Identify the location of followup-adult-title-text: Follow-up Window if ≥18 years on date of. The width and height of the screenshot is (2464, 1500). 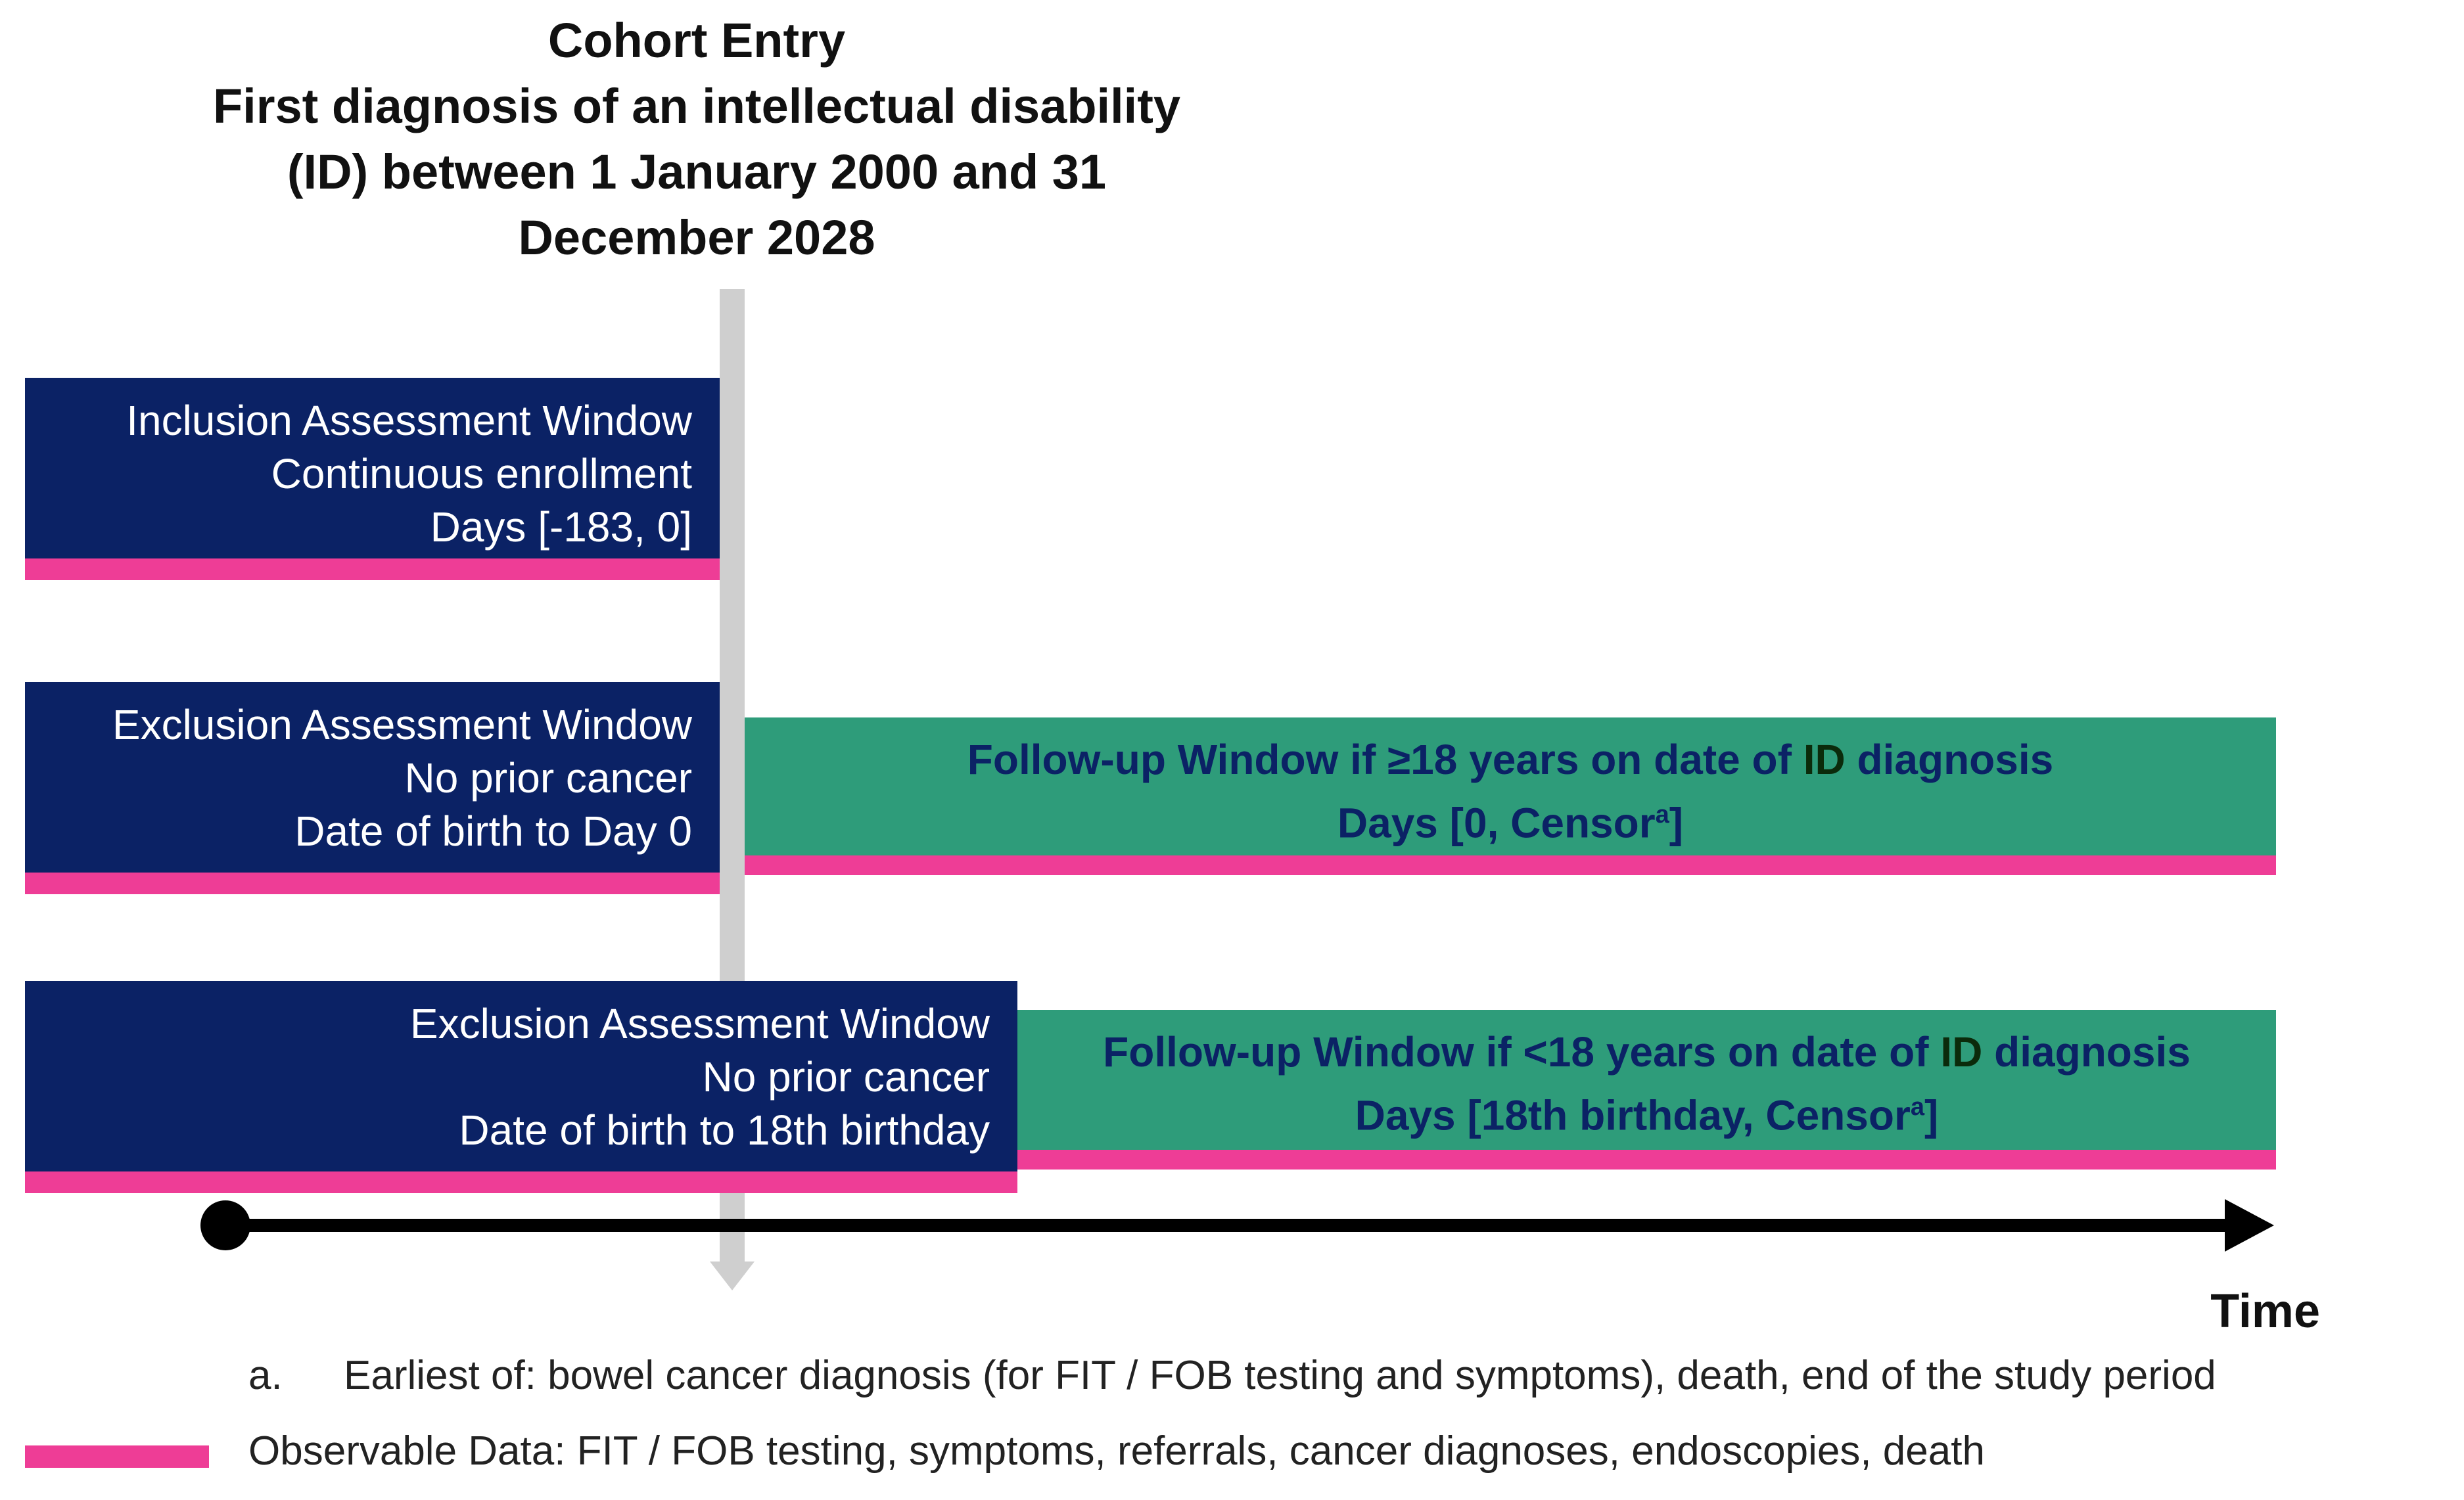
(1385, 759).